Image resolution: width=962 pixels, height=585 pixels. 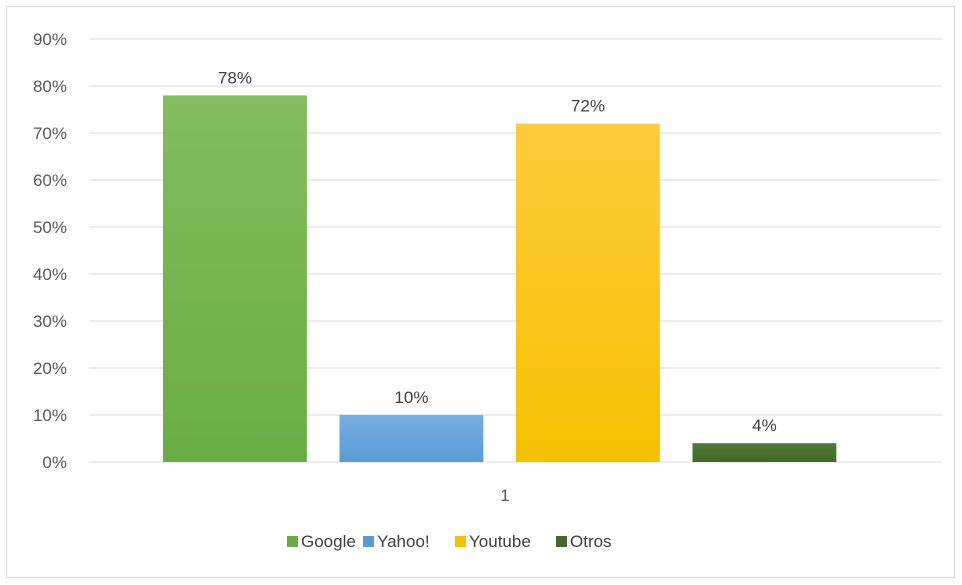 What do you see at coordinates (50, 39) in the screenshot?
I see `y-tick-label: 90%` at bounding box center [50, 39].